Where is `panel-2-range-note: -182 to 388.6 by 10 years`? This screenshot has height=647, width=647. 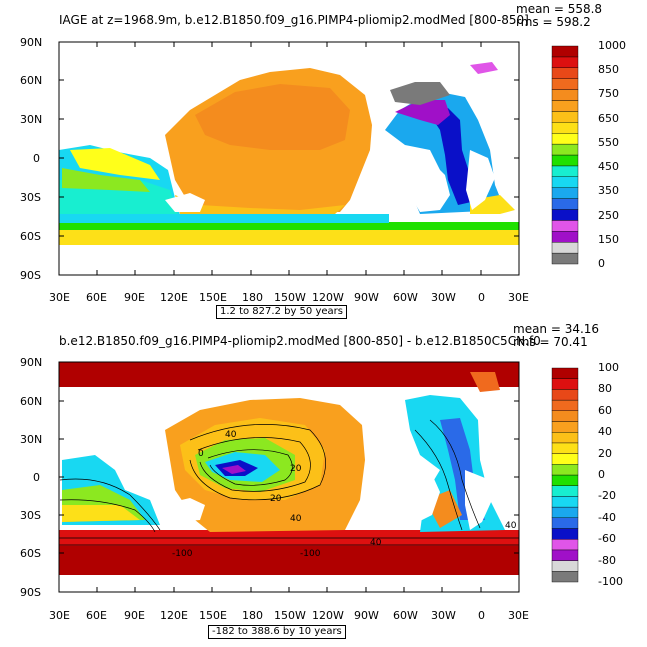 panel-2-range-note: -182 to 388.6 by 10 years is located at coordinates (277, 632).